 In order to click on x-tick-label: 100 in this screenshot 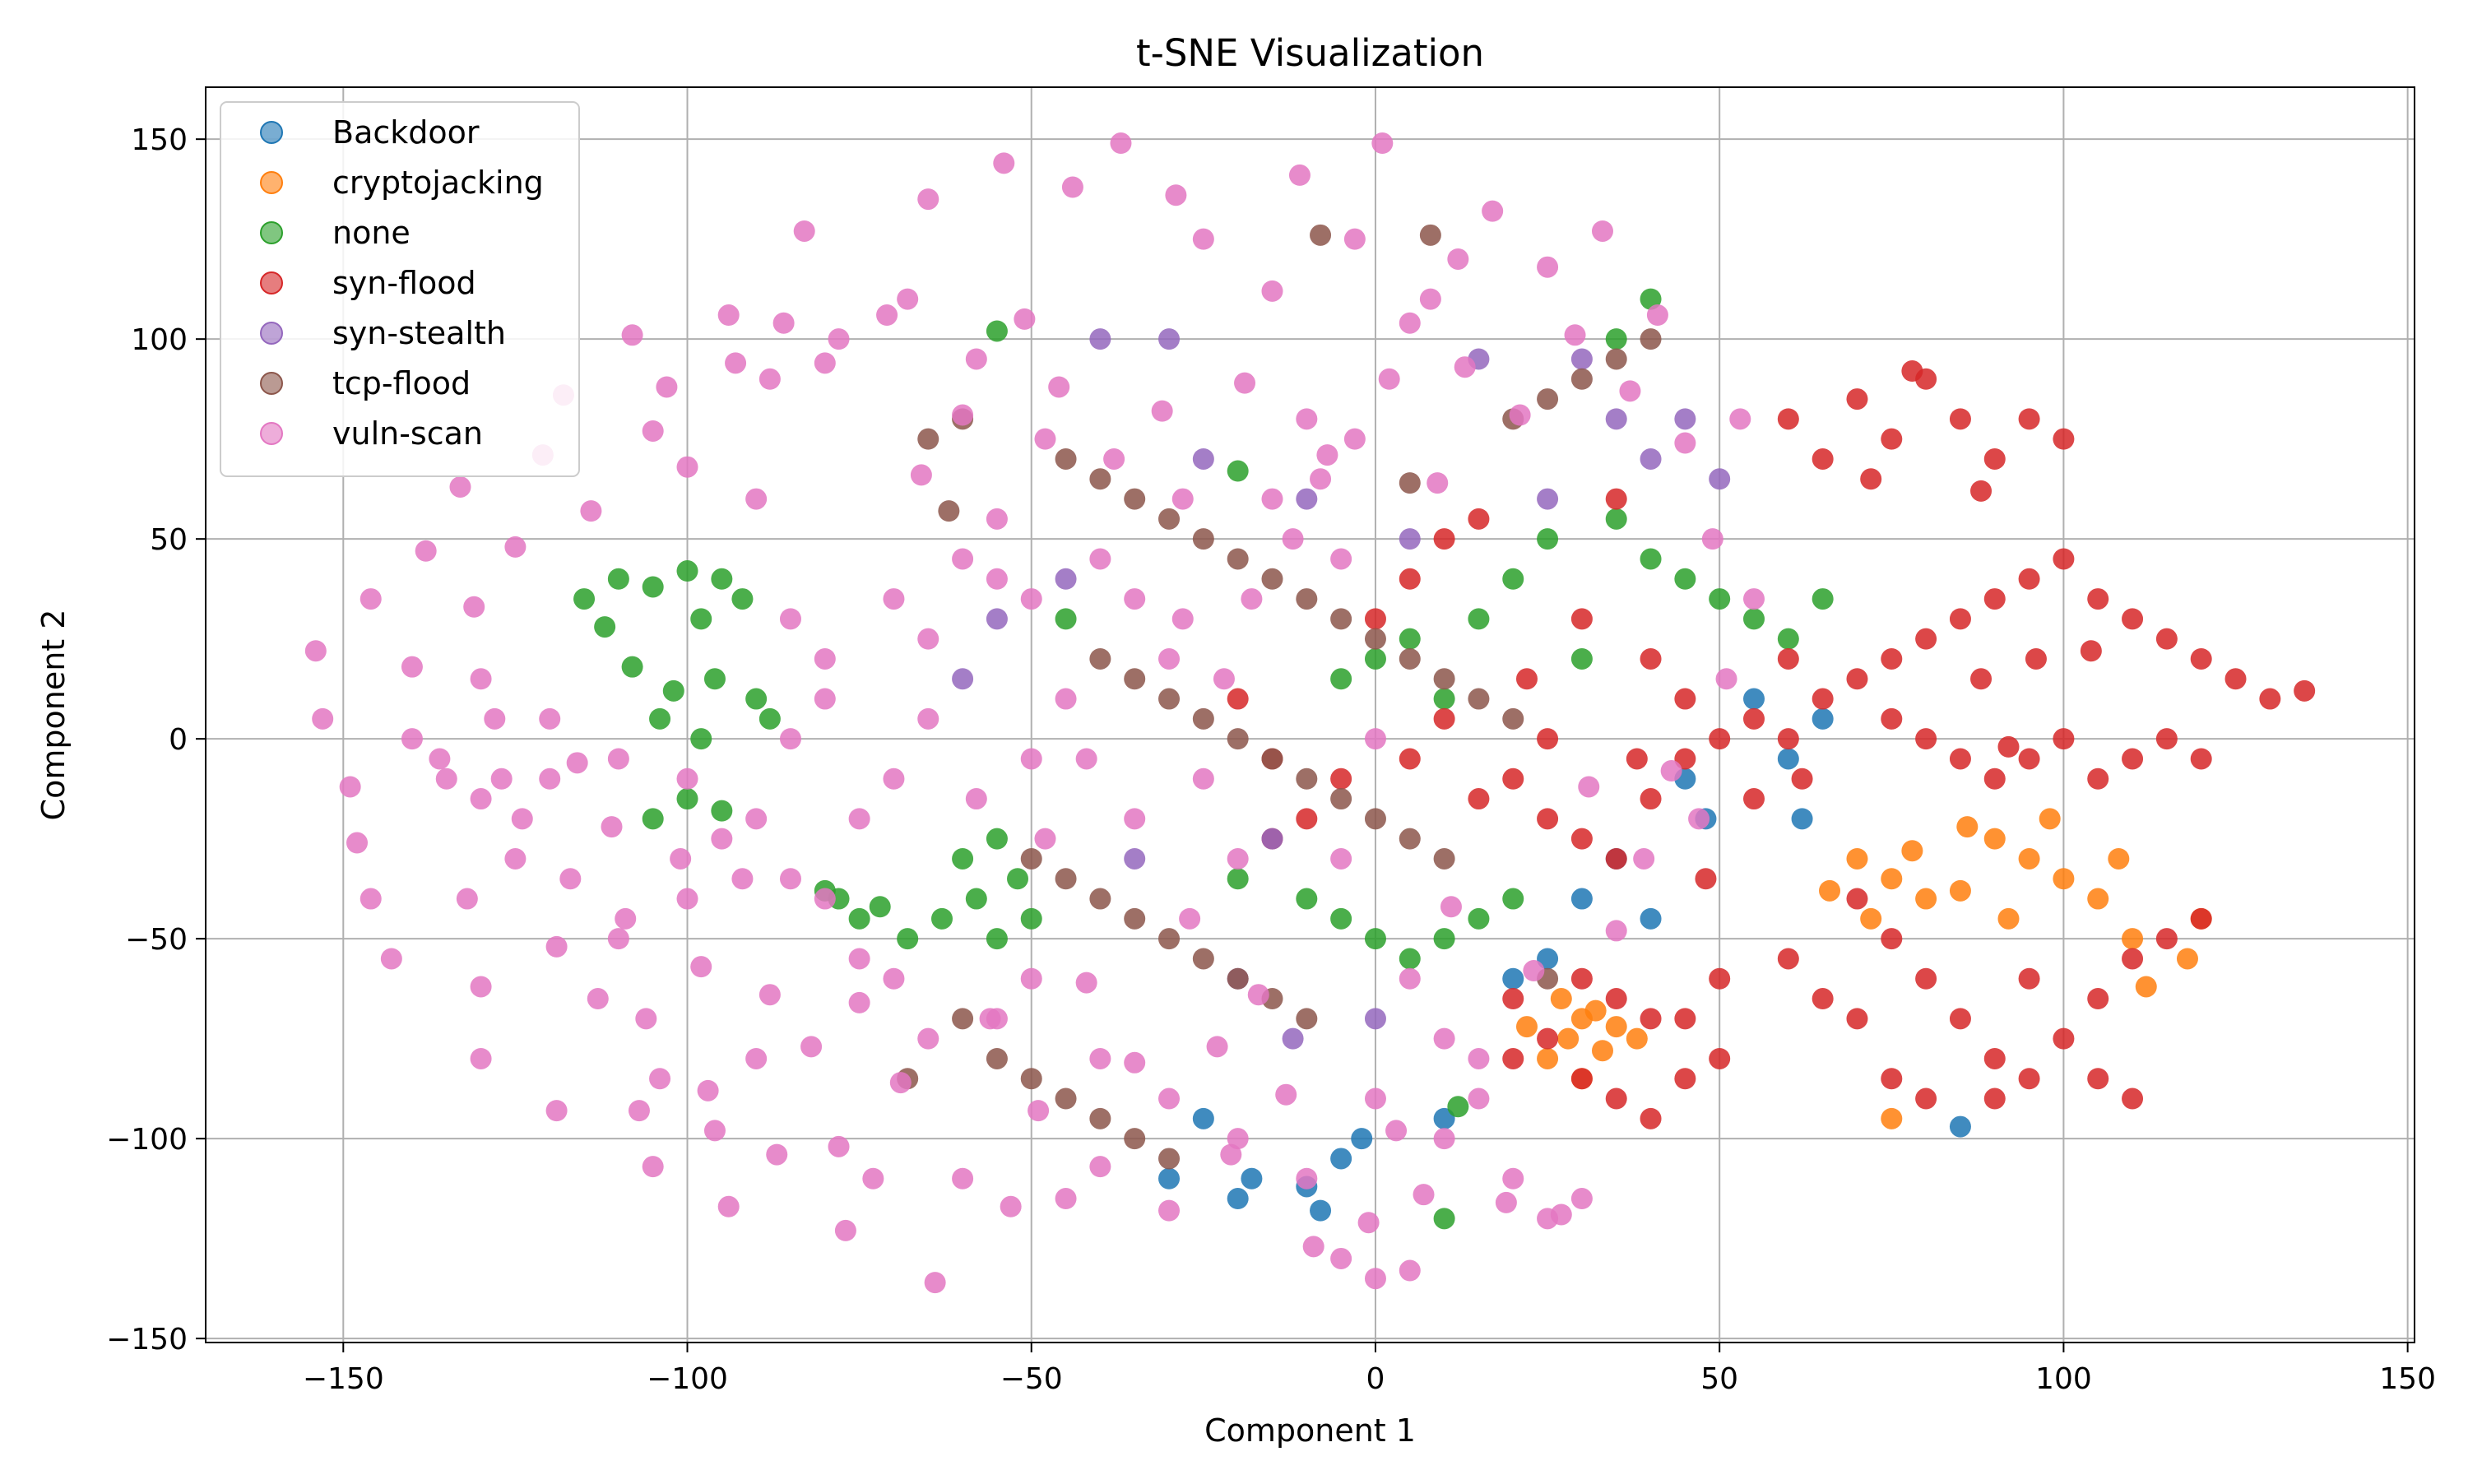, I will do `click(2063, 1379)`.